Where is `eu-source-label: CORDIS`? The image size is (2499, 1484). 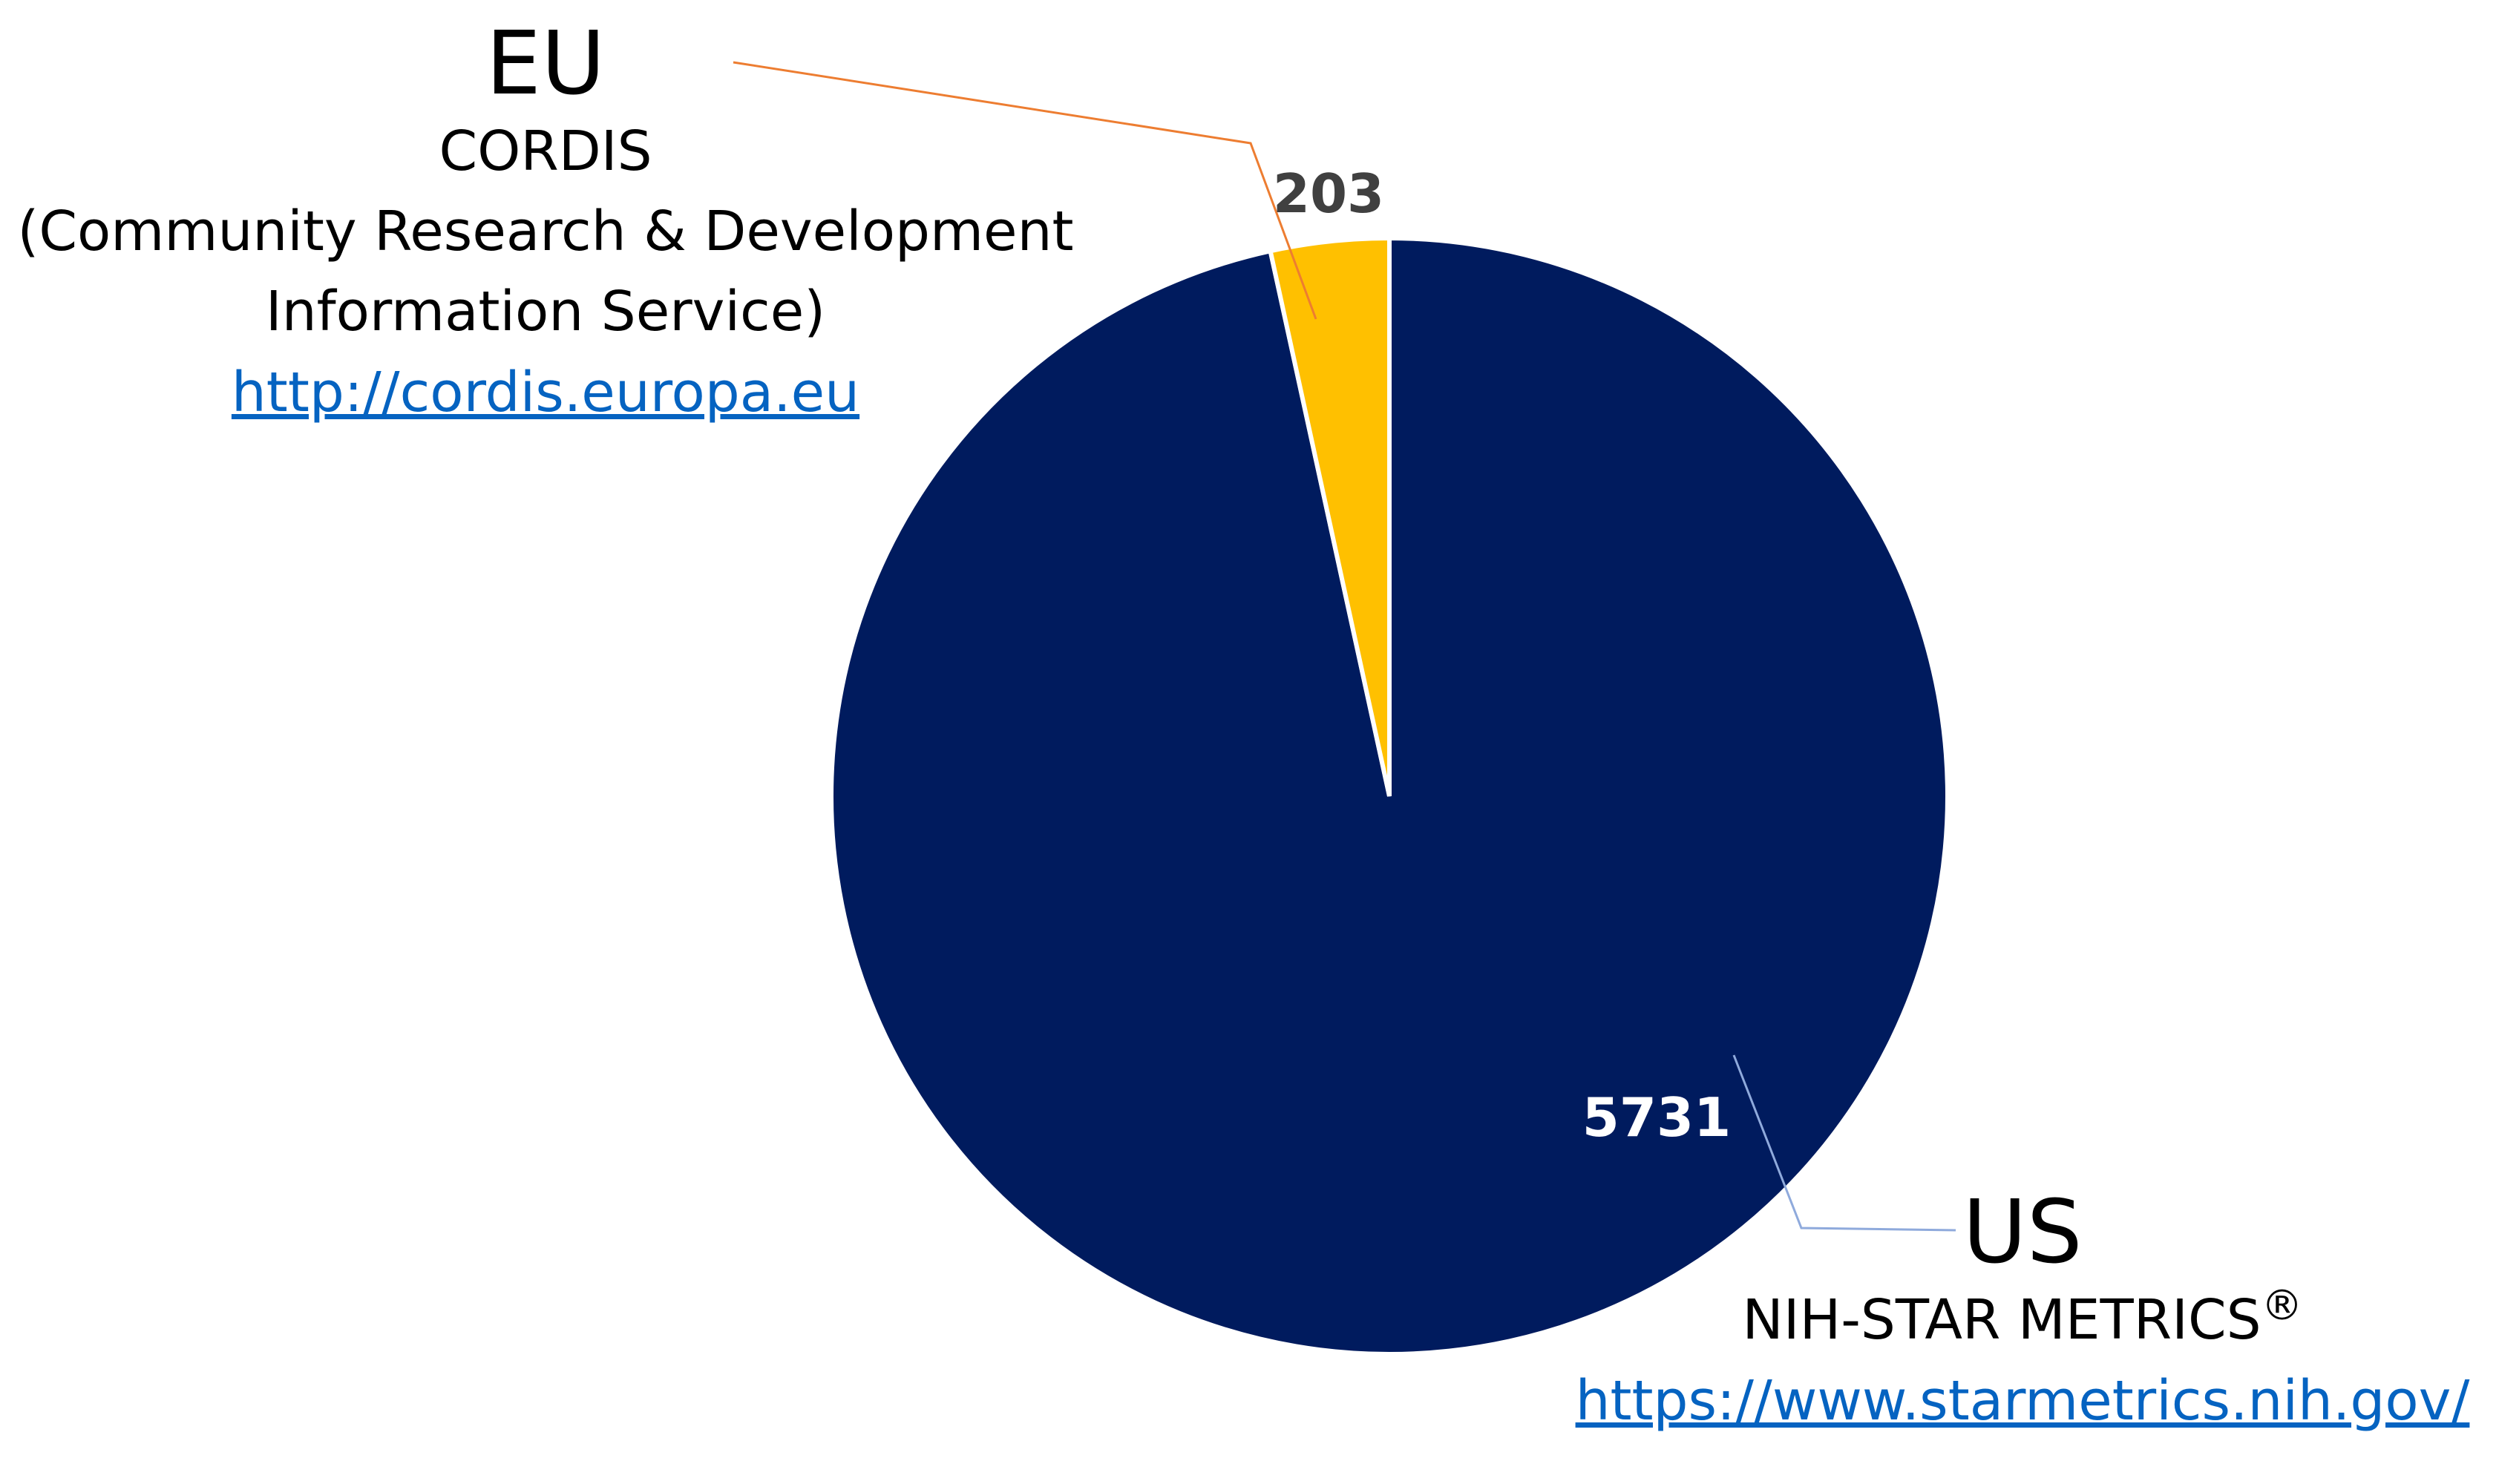
eu-source-label: CORDIS is located at coordinates (545, 151).